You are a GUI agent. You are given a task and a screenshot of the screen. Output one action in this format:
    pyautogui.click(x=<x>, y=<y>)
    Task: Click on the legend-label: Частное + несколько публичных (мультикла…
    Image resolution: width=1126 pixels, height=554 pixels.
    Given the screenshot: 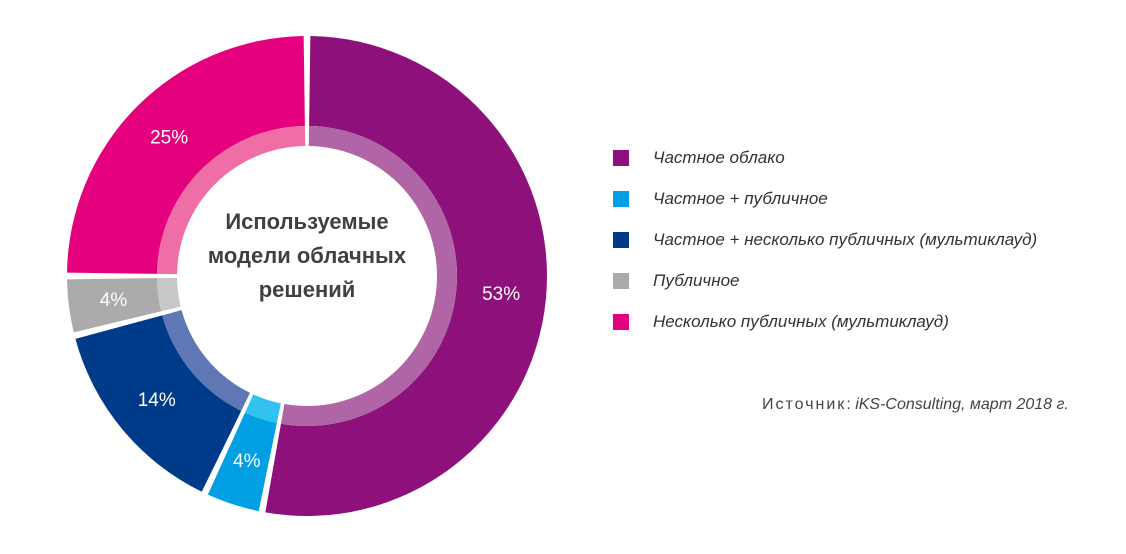 What is the action you would take?
    pyautogui.click(x=845, y=239)
    